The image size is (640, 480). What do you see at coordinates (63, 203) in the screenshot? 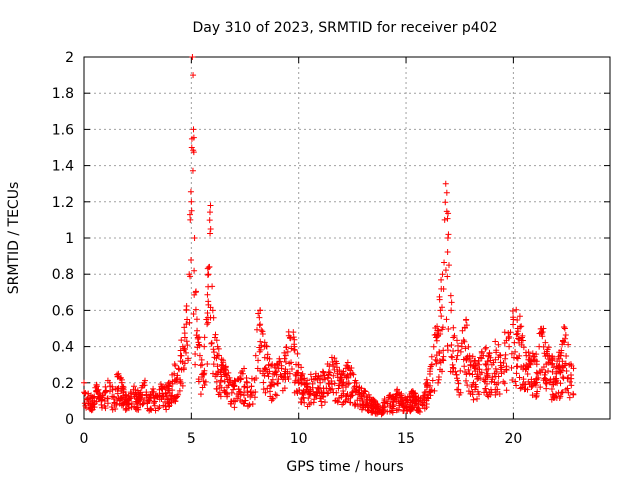
I see `y-tick-label: 1.2` at bounding box center [63, 203].